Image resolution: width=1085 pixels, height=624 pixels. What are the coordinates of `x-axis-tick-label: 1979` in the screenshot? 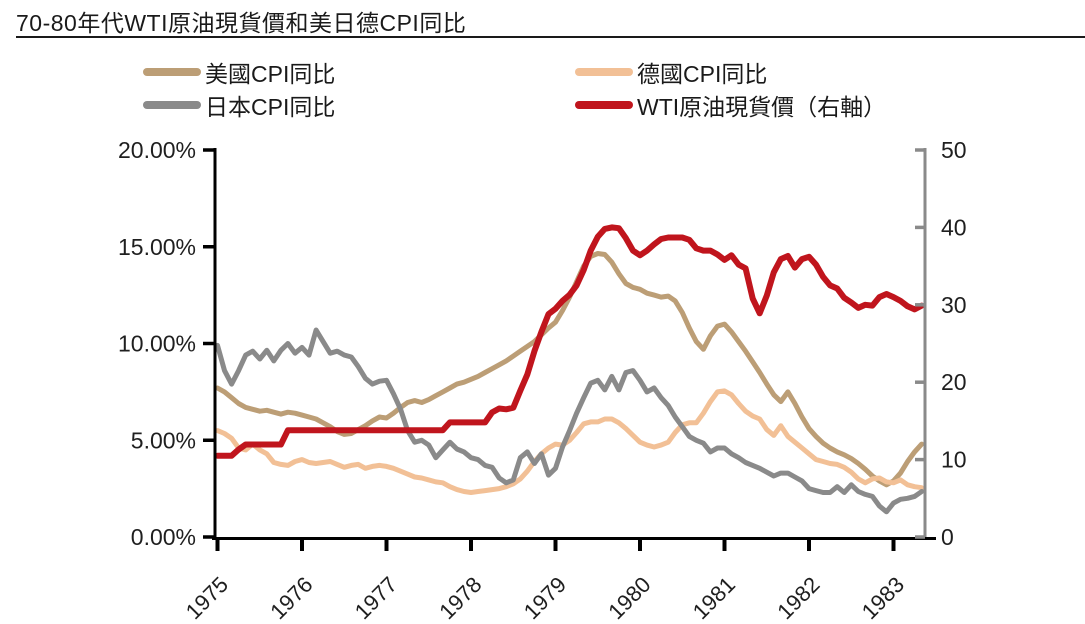 It's located at (545, 598).